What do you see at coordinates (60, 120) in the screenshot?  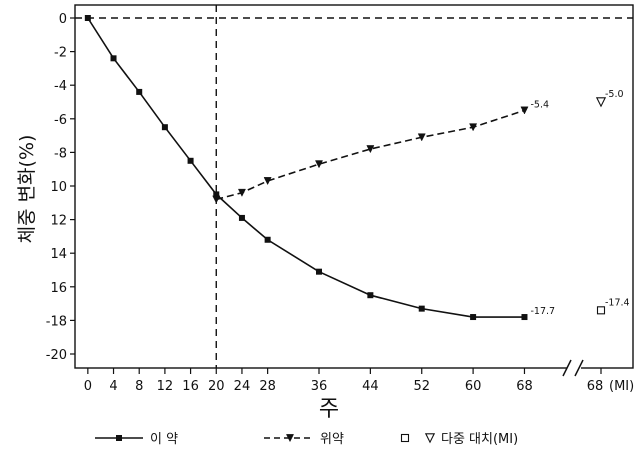 I see `y-tick-label: -6` at bounding box center [60, 120].